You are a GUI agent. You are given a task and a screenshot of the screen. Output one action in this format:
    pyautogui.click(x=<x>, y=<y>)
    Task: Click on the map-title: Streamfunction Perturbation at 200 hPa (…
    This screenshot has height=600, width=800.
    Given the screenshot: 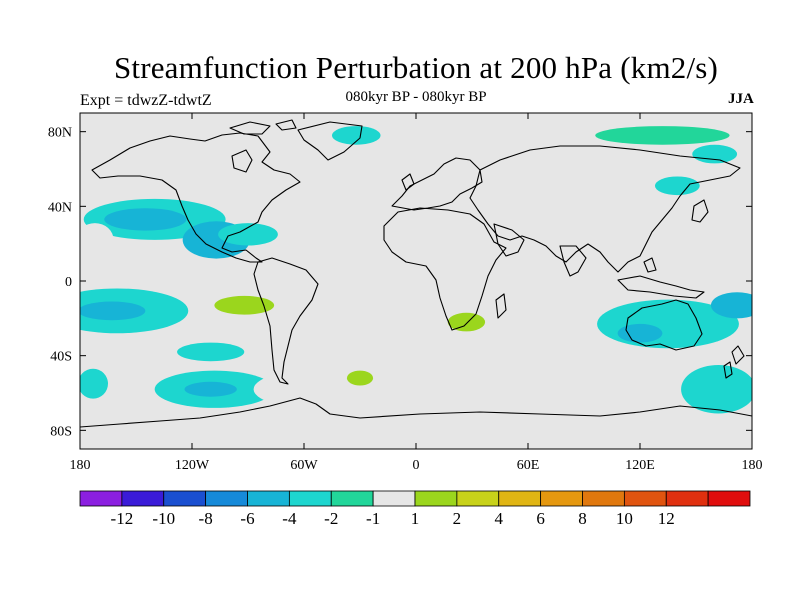 What is the action you would take?
    pyautogui.click(x=416, y=67)
    